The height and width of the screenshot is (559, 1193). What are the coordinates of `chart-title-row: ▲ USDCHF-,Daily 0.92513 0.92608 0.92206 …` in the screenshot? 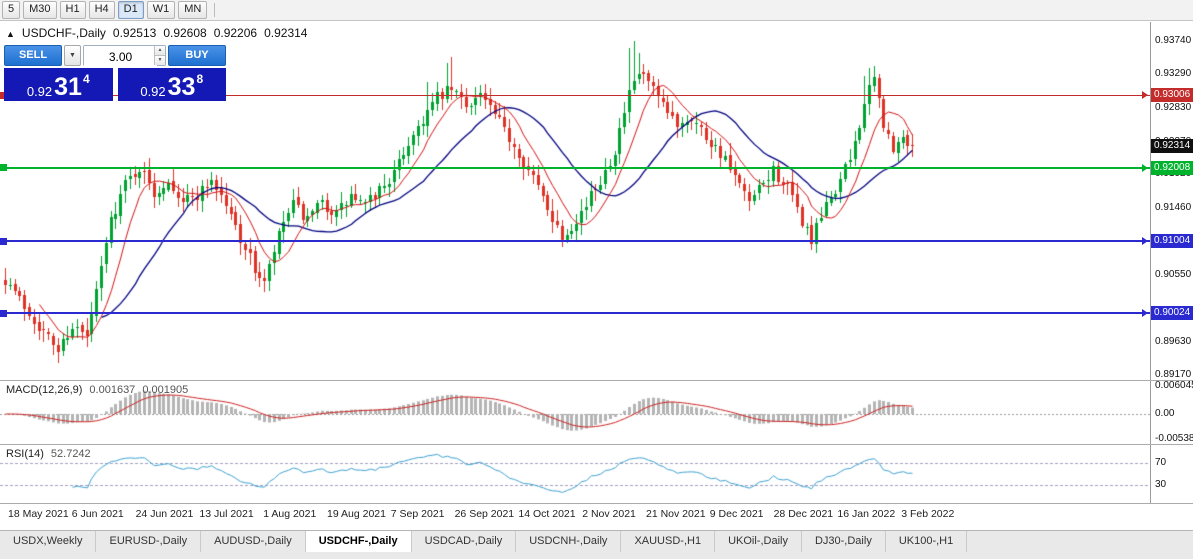 It's located at (156, 33).